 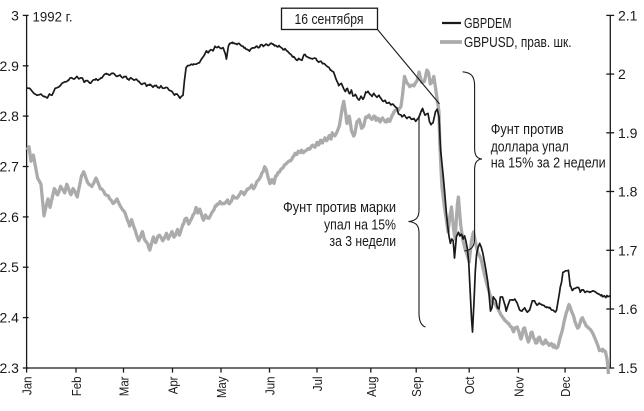 What do you see at coordinates (628, 368) in the screenshot?
I see `svg-text: 1.5` at bounding box center [628, 368].